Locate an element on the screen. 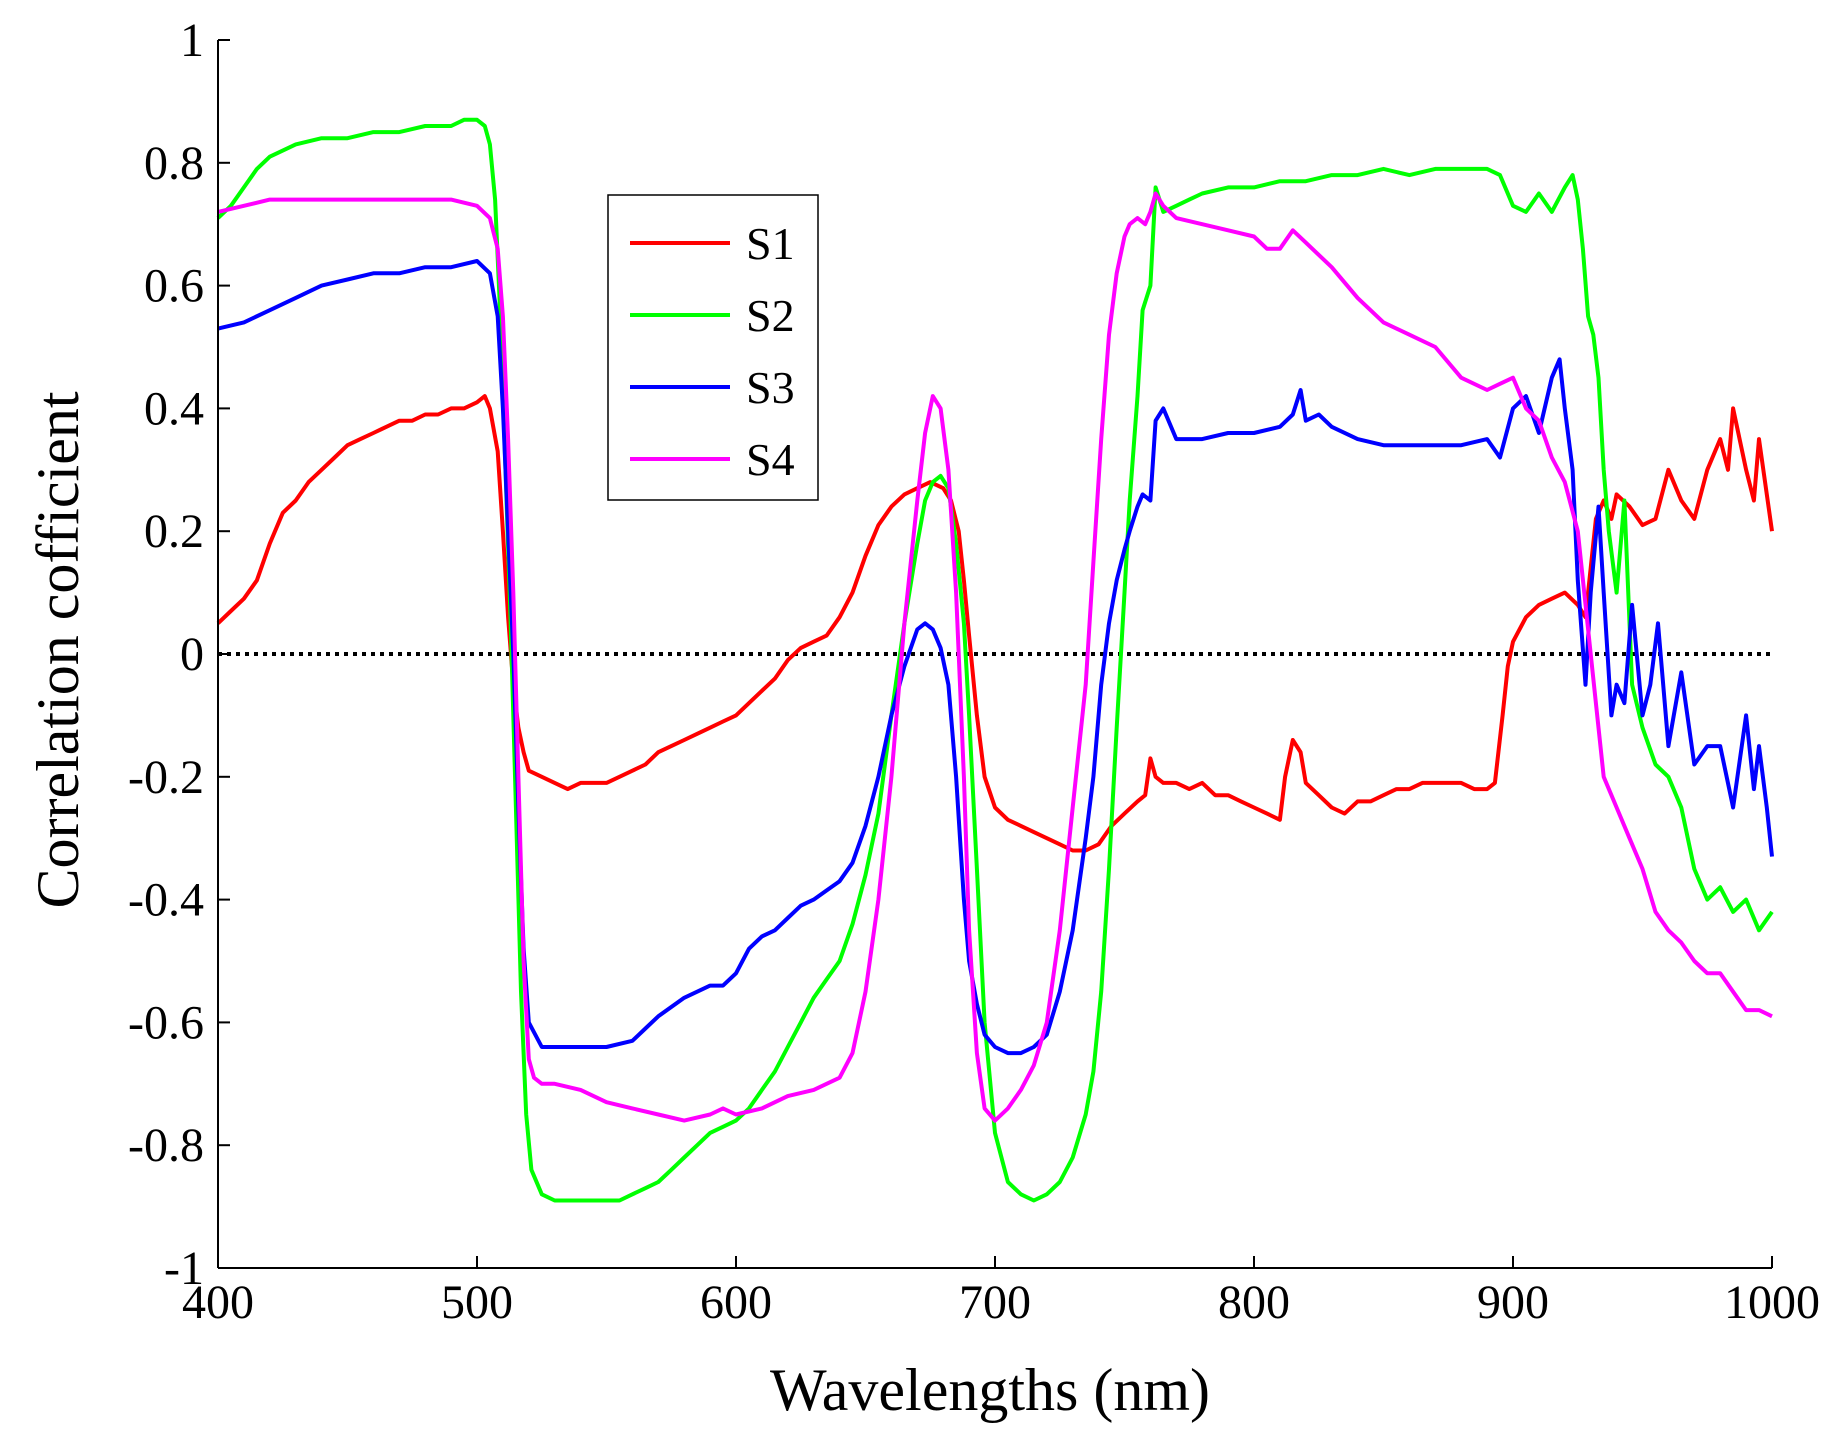 This screenshot has height=1438, width=1841. y-tick-label: 1 is located at coordinates (192, 40).